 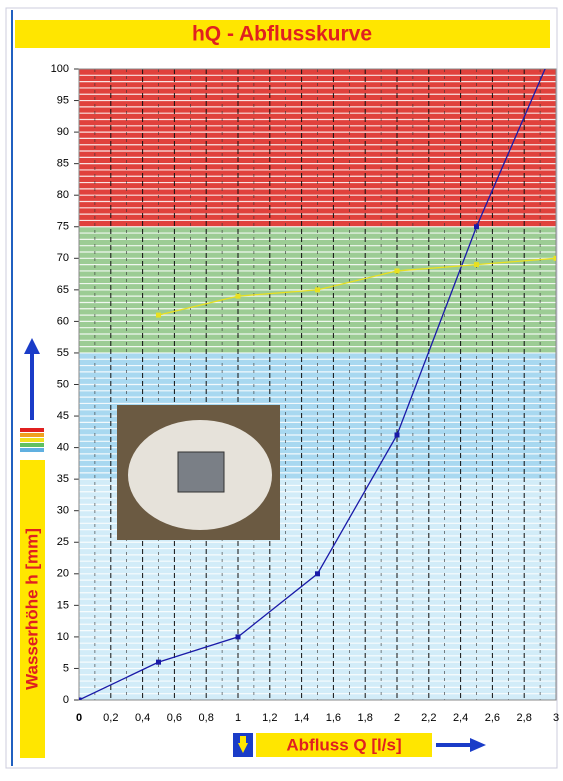 What do you see at coordinates (63, 353) in the screenshot?
I see `y-tick-label: 55` at bounding box center [63, 353].